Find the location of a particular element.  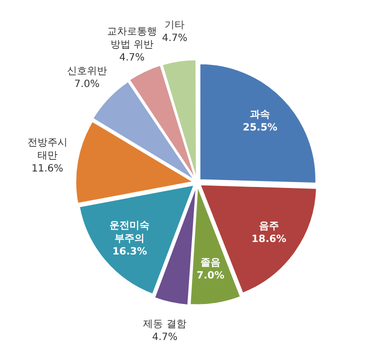

slice-label: 기타 is located at coordinates (174, 26).